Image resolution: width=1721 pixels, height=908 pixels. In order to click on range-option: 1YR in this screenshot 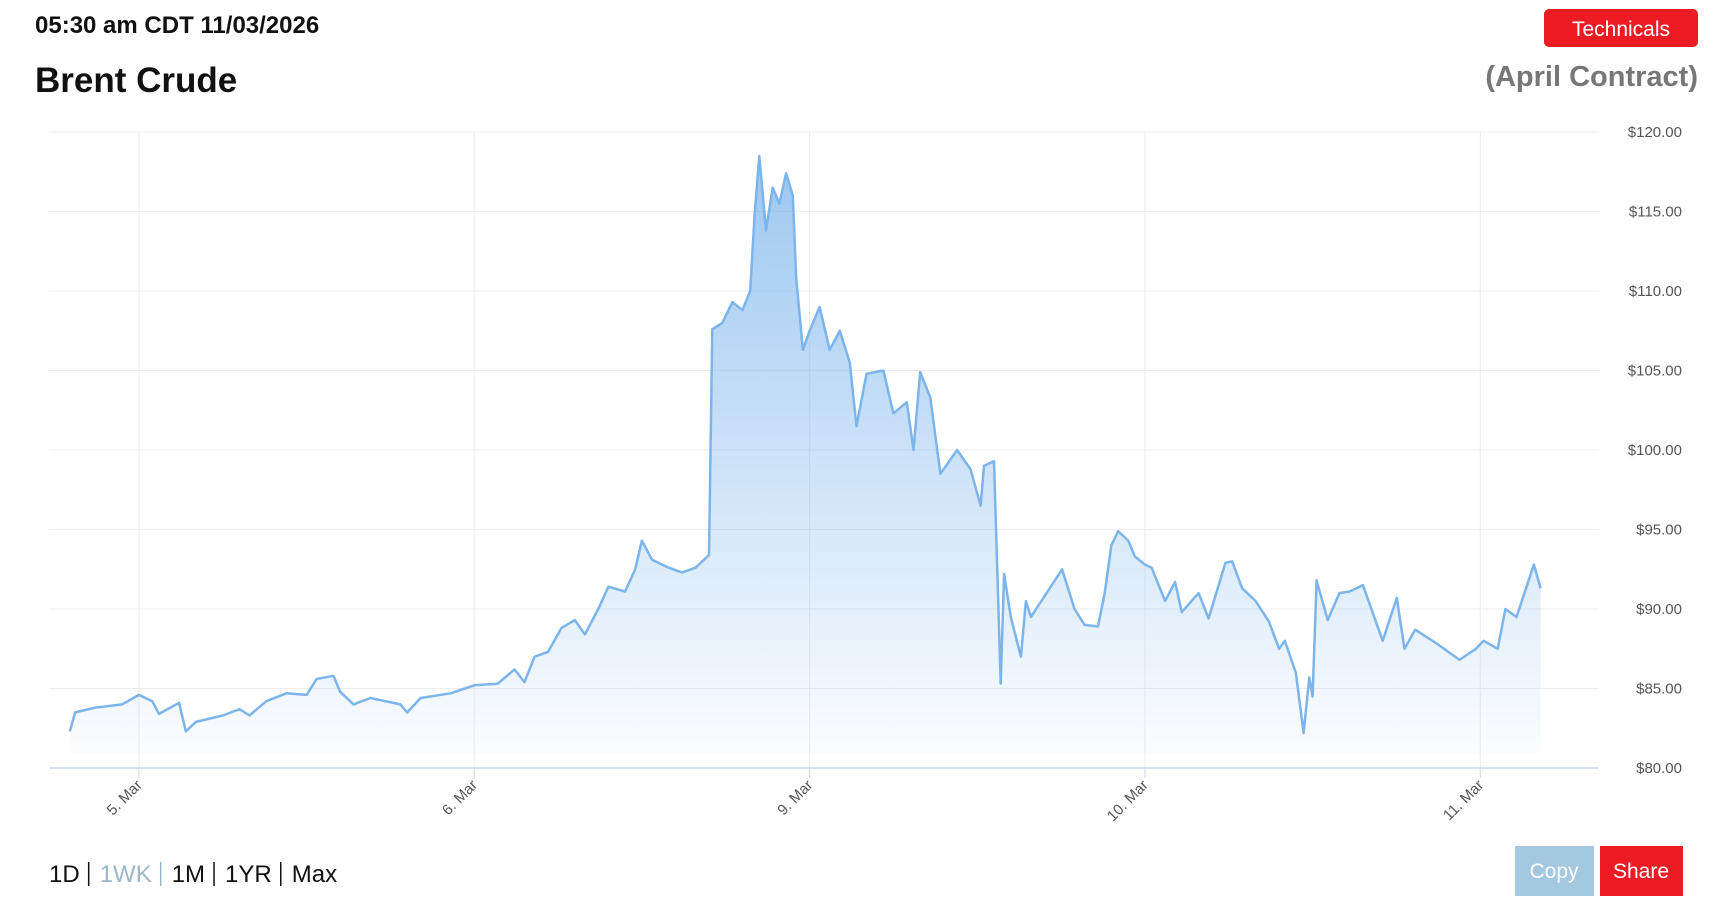, I will do `click(248, 874)`.